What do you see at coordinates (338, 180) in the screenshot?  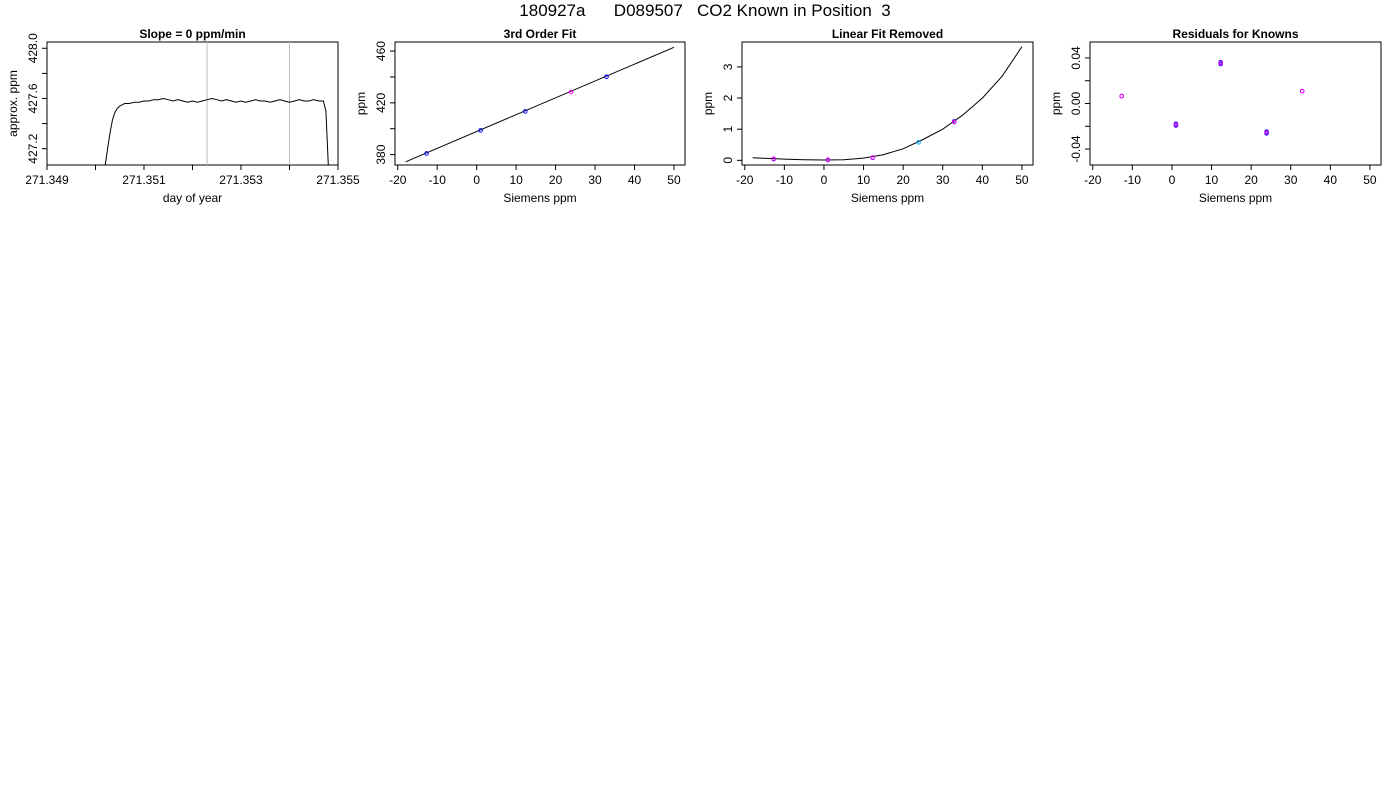 I see `x-tick-label: 271.355` at bounding box center [338, 180].